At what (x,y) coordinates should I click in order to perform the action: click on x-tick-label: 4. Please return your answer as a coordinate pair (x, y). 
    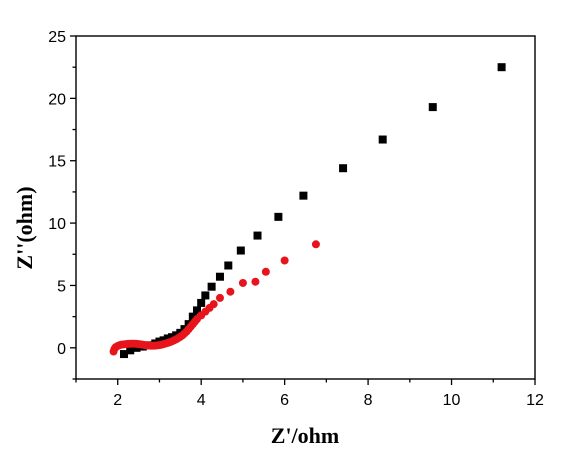
    Looking at the image, I should click on (201, 400).